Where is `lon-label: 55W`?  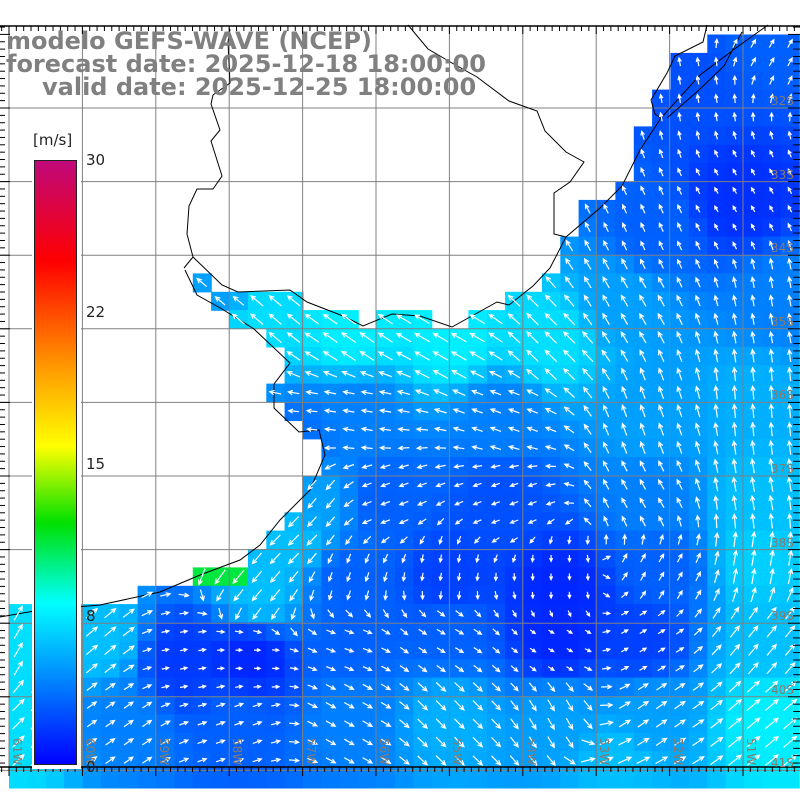 lon-label: 55W is located at coordinates (457, 752).